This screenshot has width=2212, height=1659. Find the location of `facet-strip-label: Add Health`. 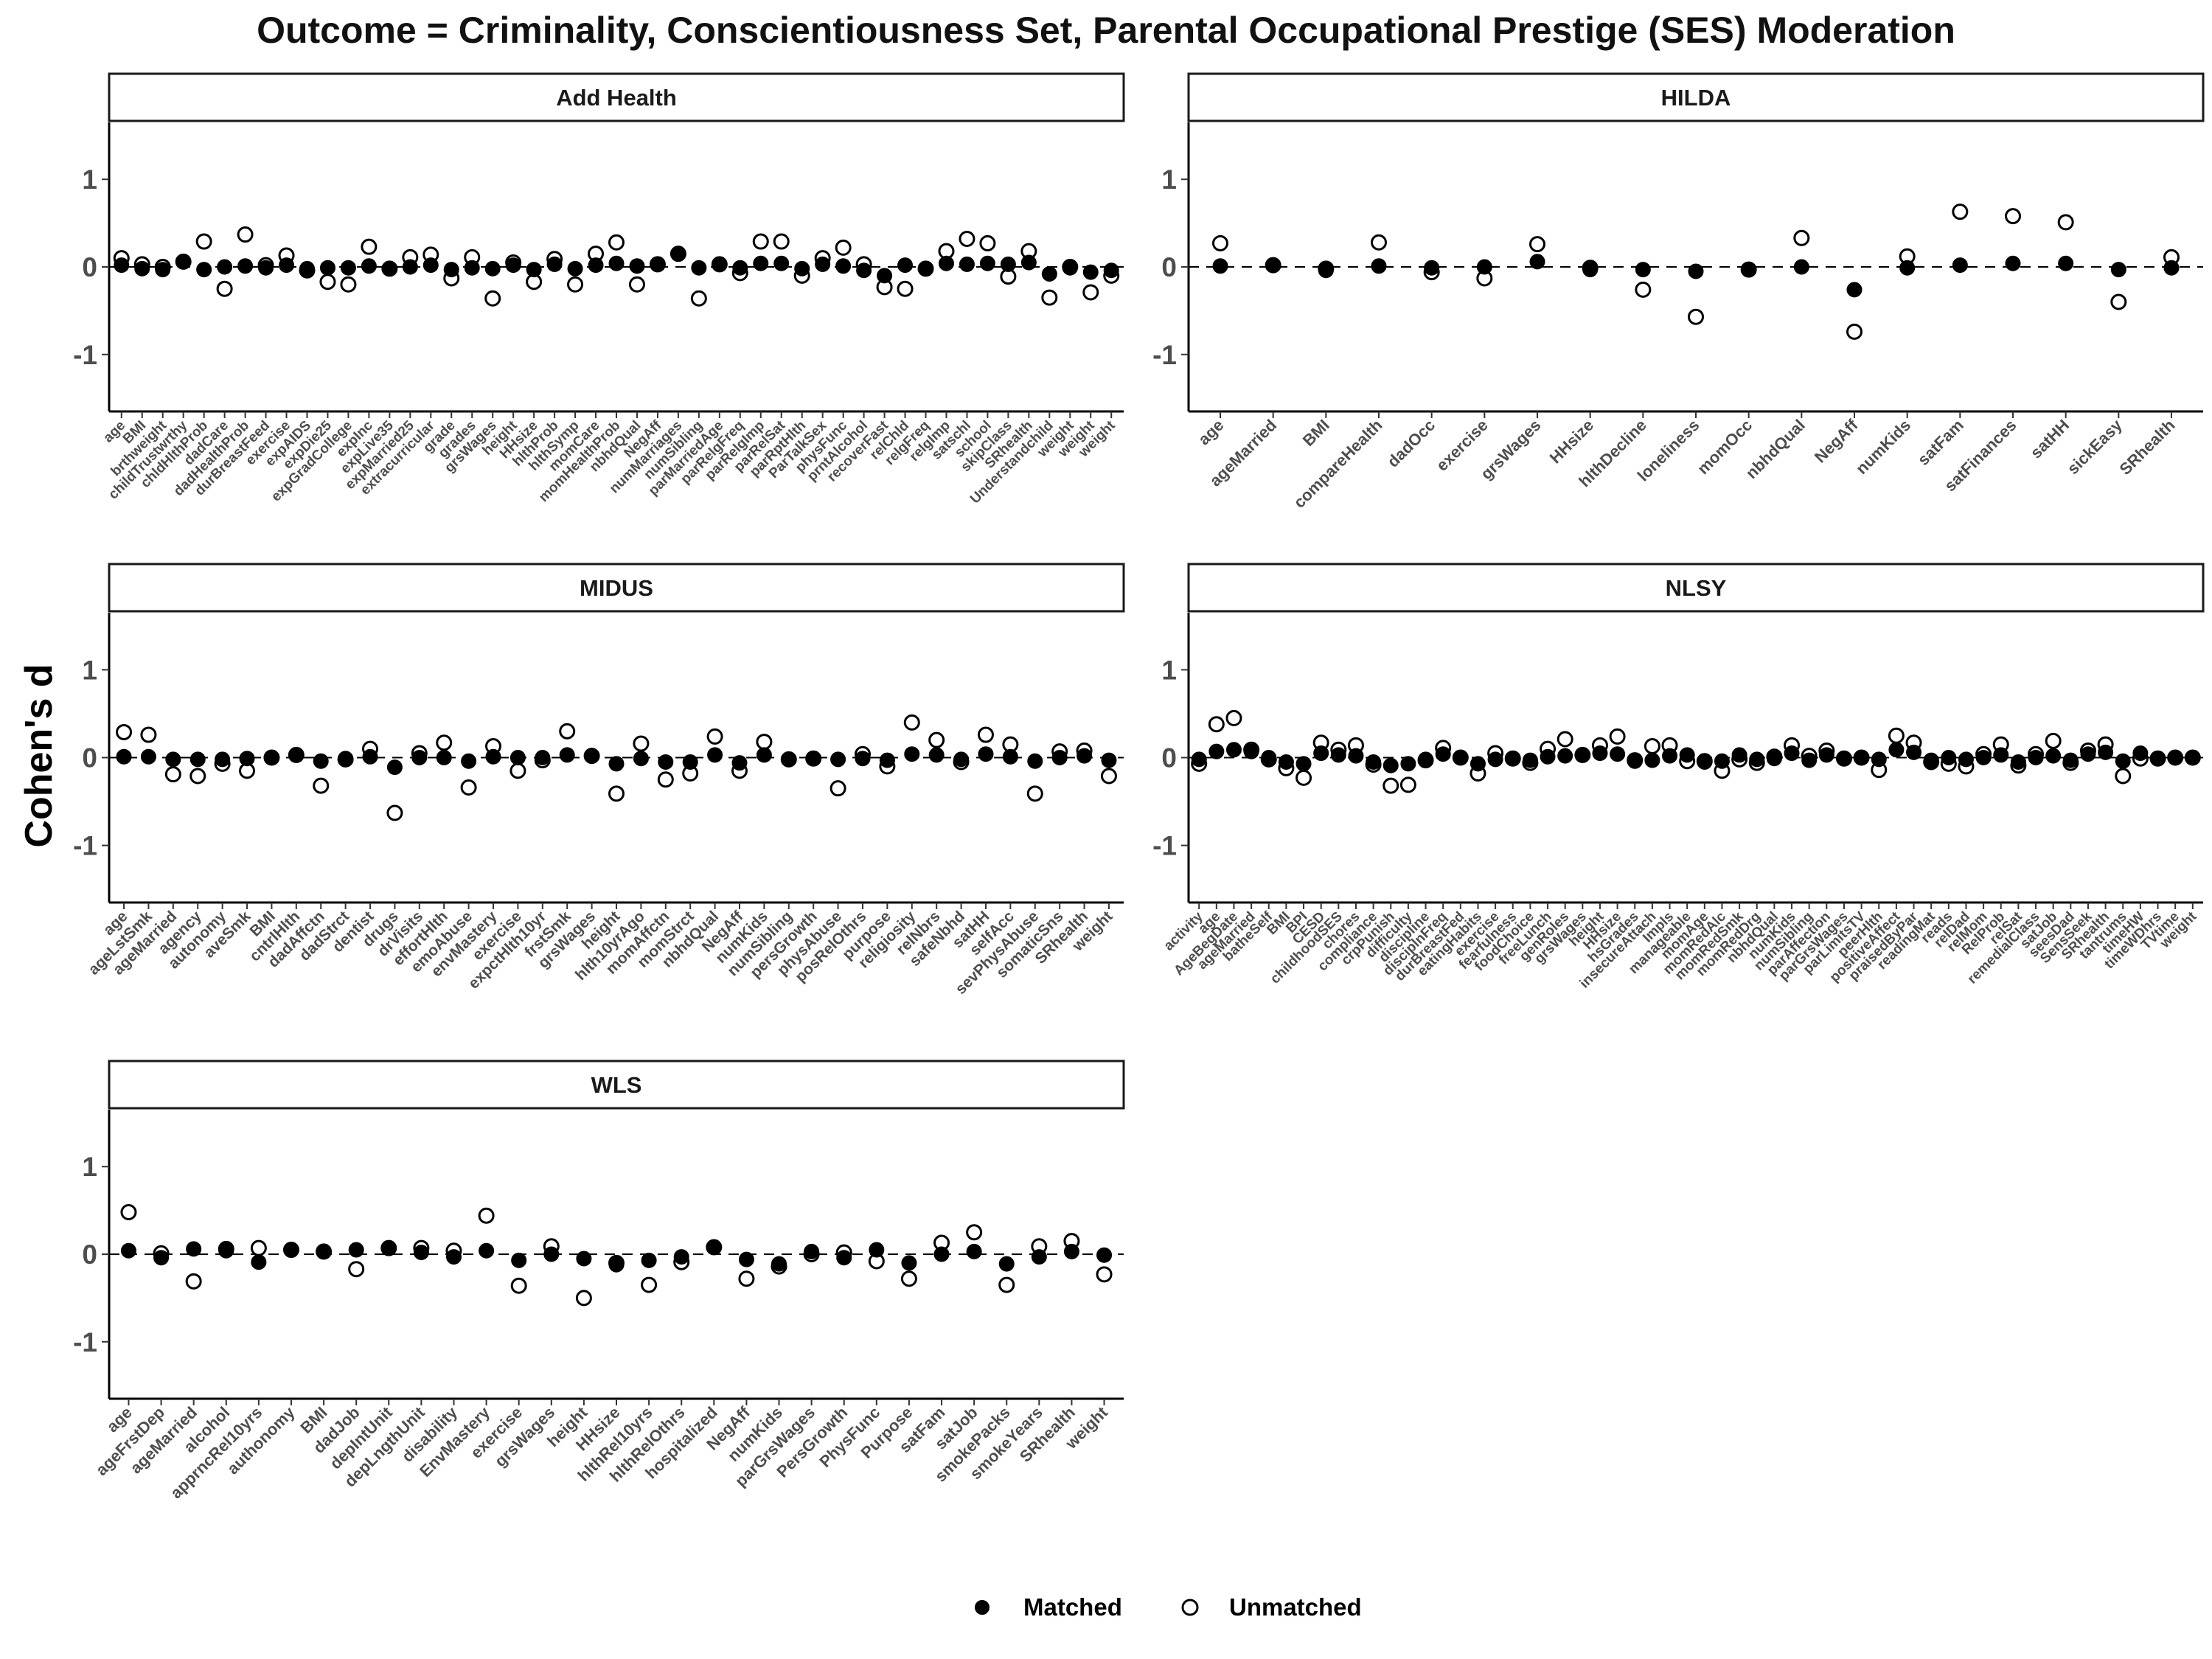

facet-strip-label: Add Health is located at coordinates (616, 98).